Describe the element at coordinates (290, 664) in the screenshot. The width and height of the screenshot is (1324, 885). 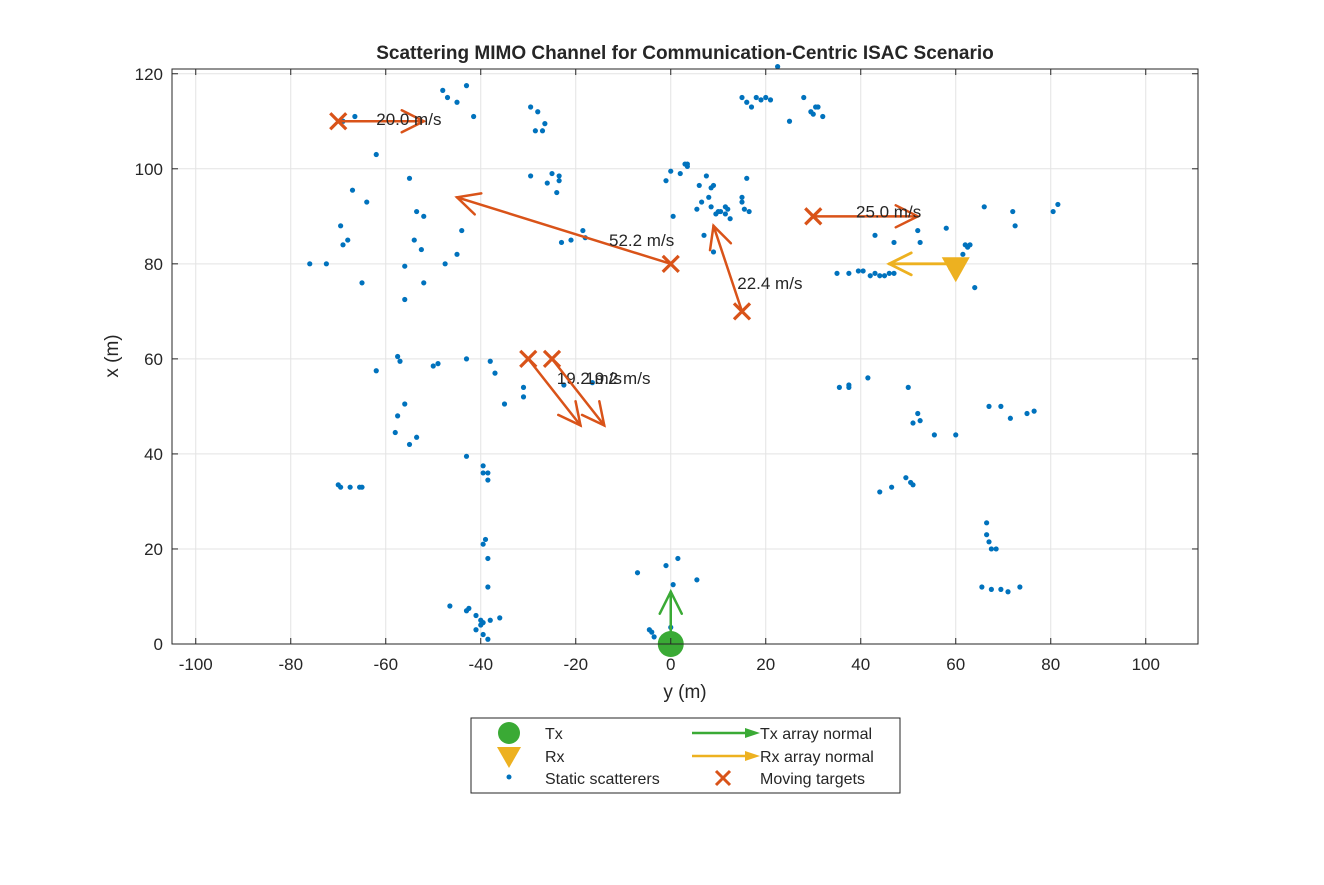
I see `x-tick-label: -80` at that location.